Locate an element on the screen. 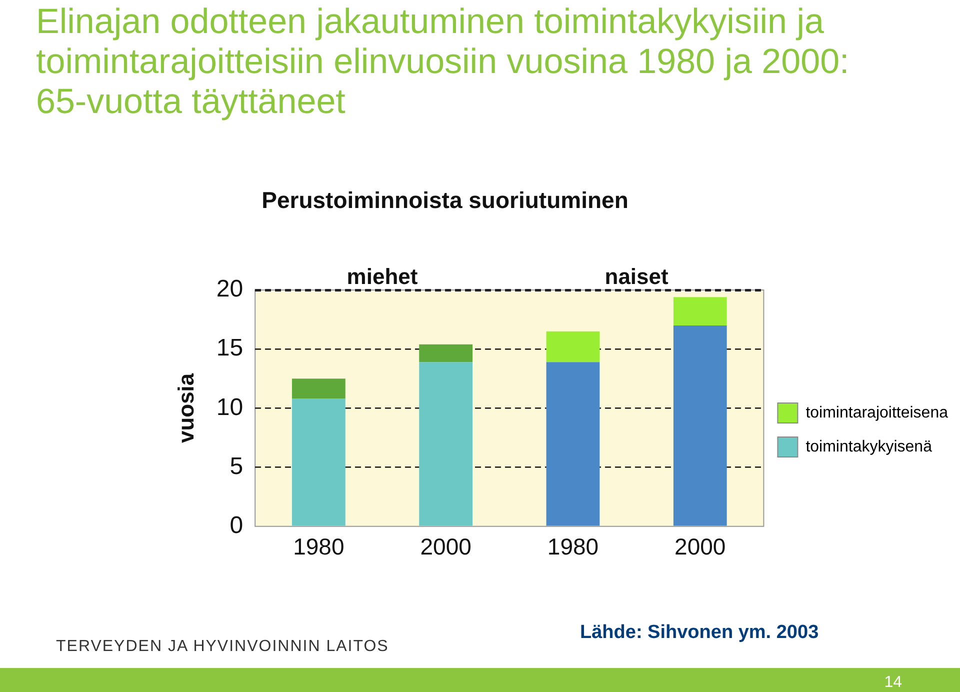 This screenshot has height=692, width=960. legend-label: toimintarajoitteisena is located at coordinates (877, 413).